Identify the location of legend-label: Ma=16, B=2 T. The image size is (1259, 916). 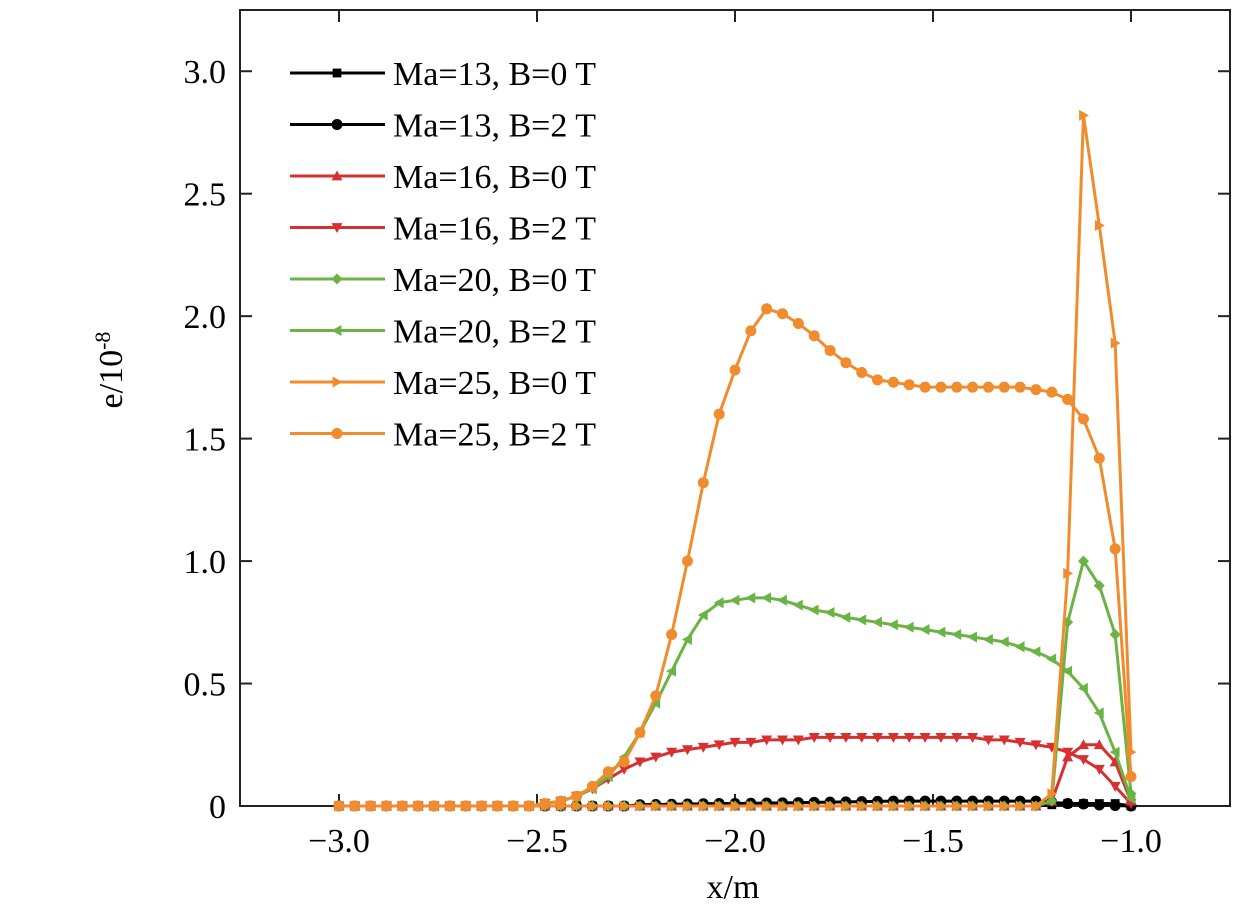
(494, 229).